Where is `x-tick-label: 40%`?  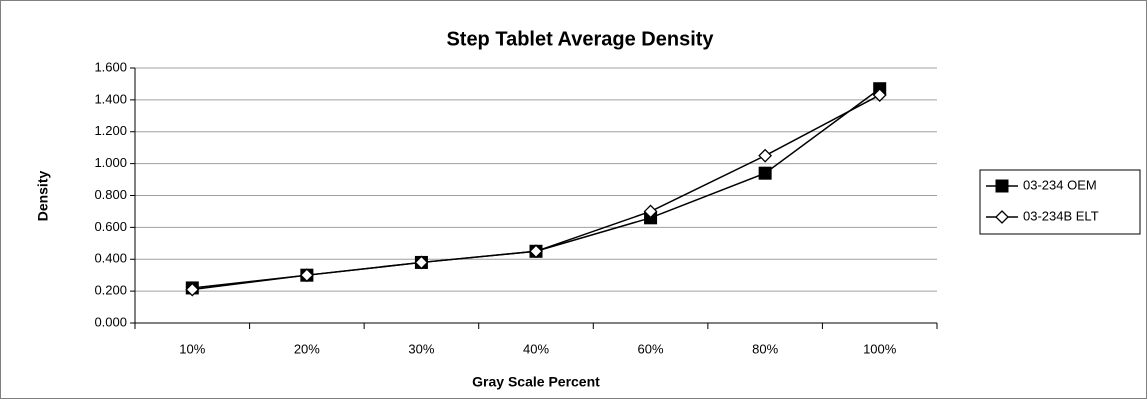
x-tick-label: 40% is located at coordinates (536, 348).